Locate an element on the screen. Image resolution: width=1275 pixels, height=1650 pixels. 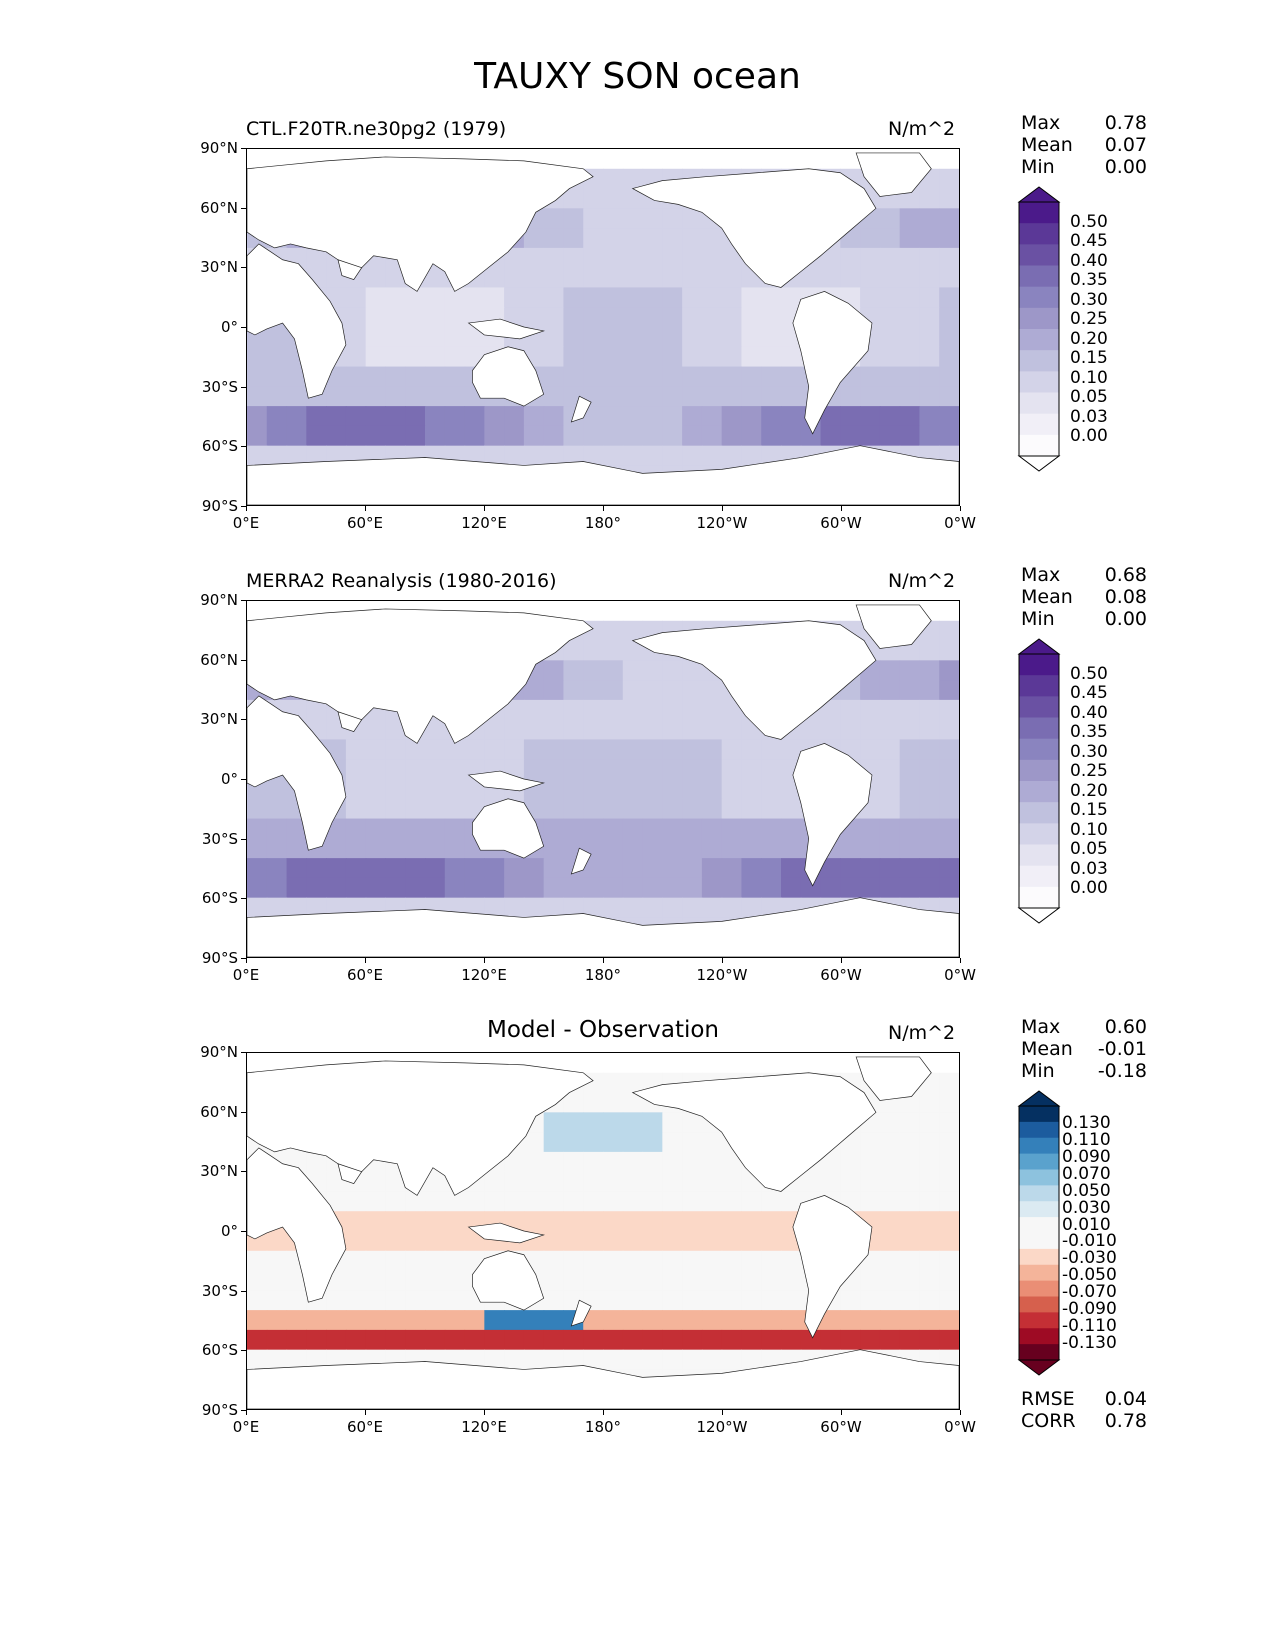
y-tick-label: 0° is located at coordinates (229, 779).